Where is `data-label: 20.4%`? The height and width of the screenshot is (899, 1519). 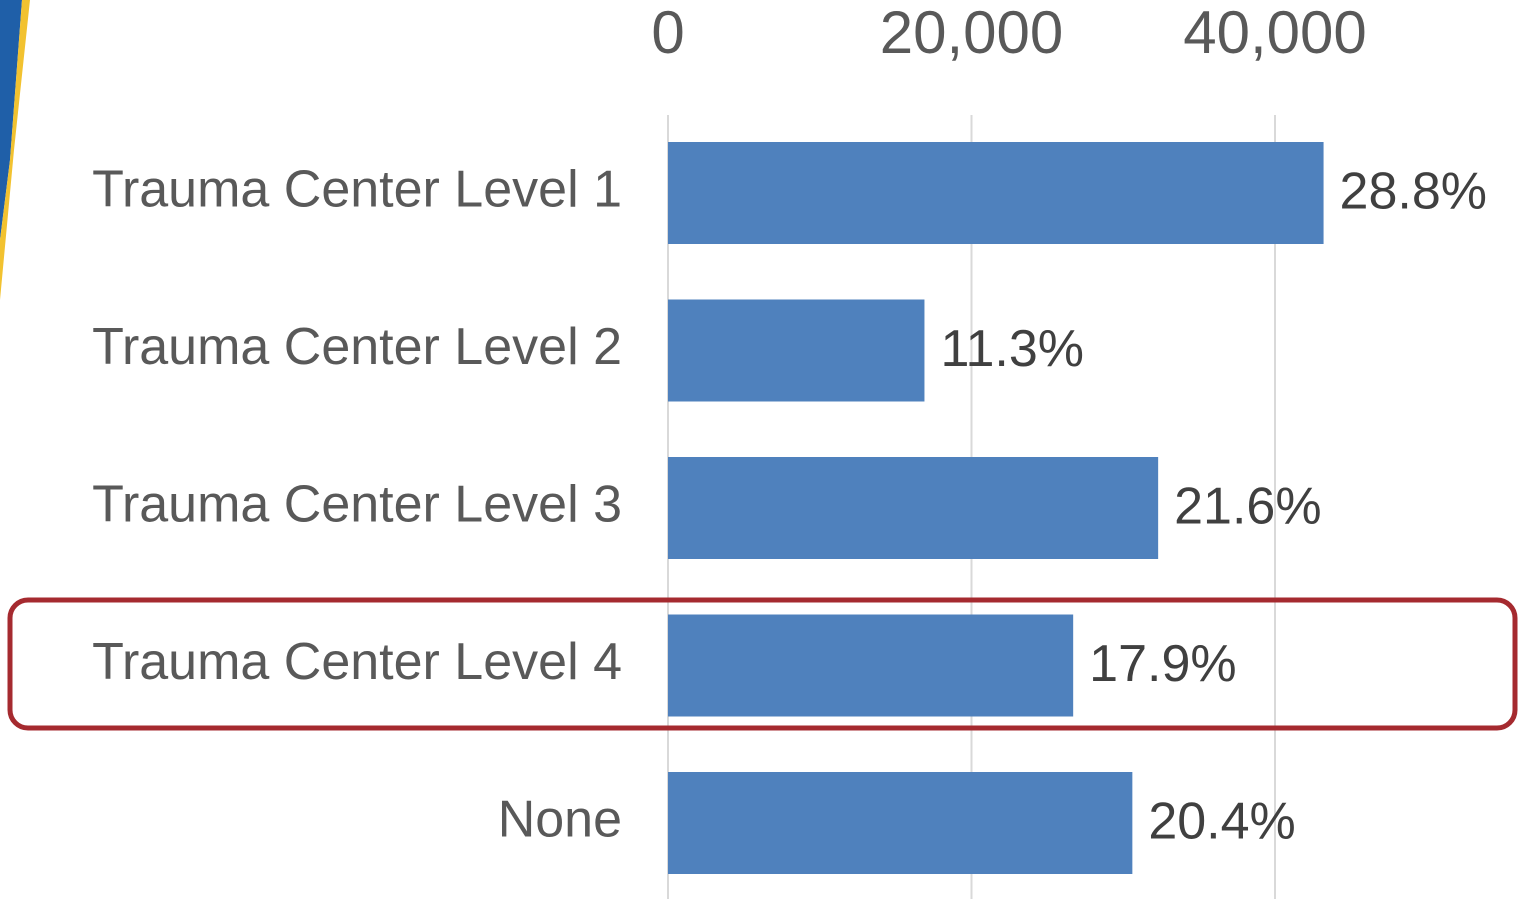
data-label: 20.4% is located at coordinates (1221, 822).